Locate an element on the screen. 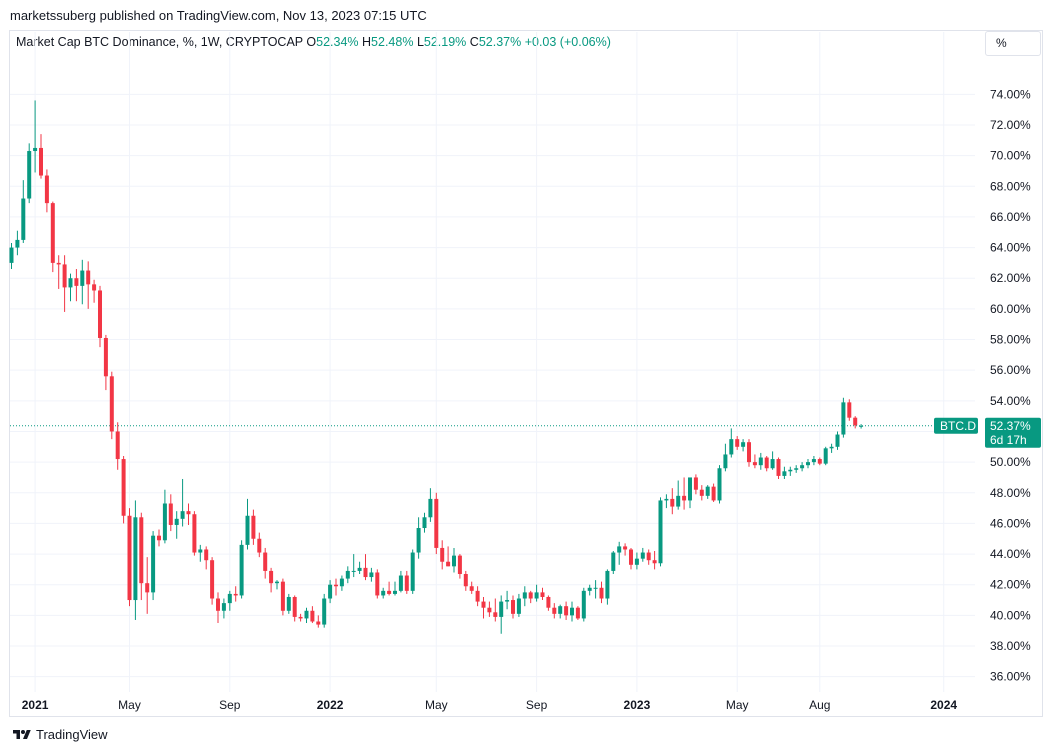  legend-high-value: 52.48% is located at coordinates (392, 42).